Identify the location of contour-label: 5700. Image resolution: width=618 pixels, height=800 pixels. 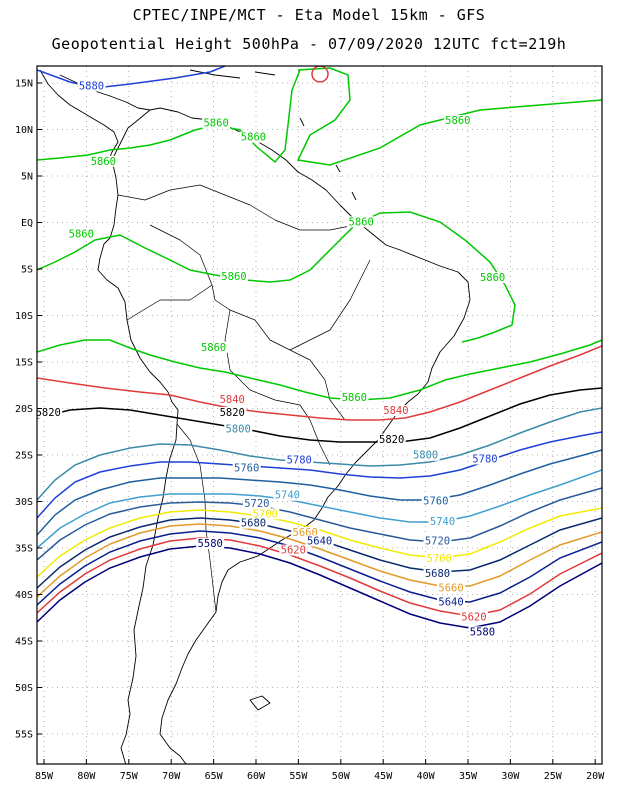
(265, 514).